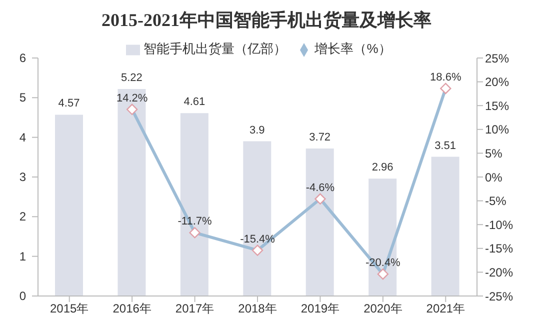 The width and height of the screenshot is (533, 335). Describe the element at coordinates (383, 309) in the screenshot. I see `x-tick-label: 2020年` at that location.